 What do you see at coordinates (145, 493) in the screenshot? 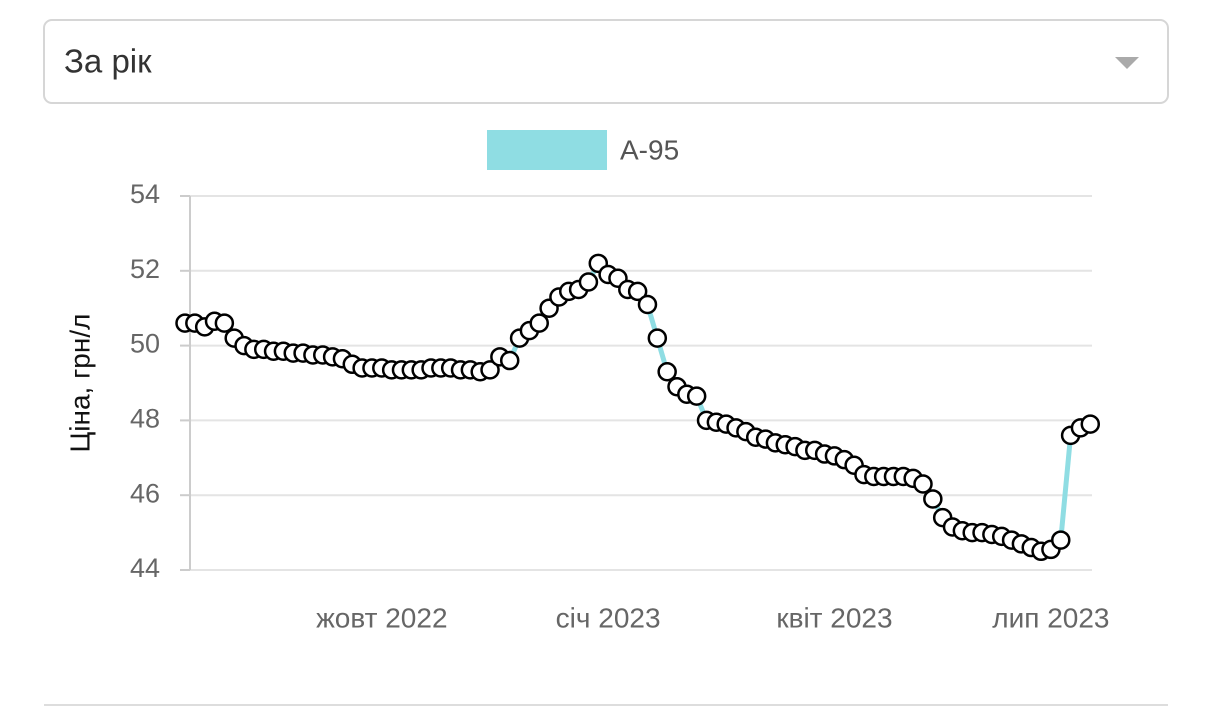
I see `y-tick-label: 46` at bounding box center [145, 493].